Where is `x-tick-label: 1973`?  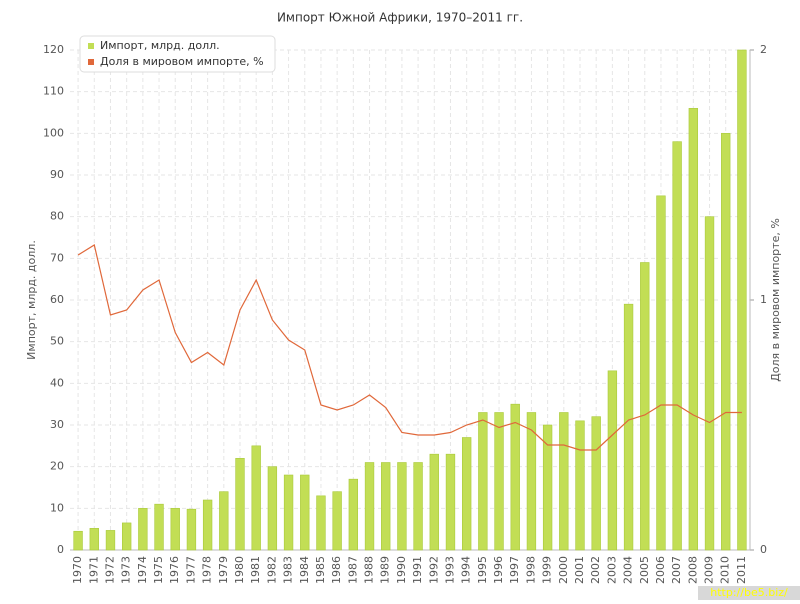
x-tick-label: 1973 is located at coordinates (126, 570).